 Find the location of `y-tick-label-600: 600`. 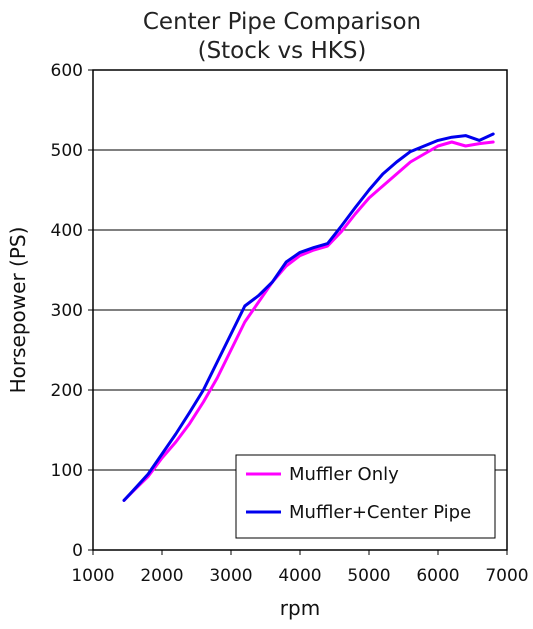

y-tick-label-600: 600 is located at coordinates (67, 71).